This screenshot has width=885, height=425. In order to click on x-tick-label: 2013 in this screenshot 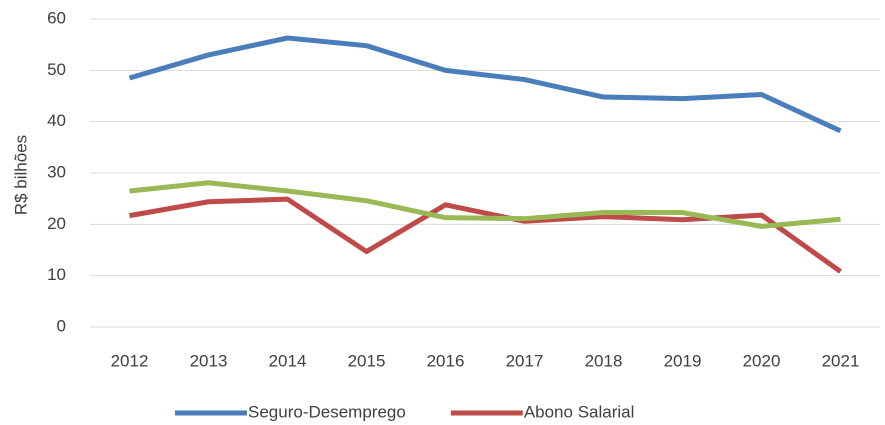, I will do `click(209, 360)`.